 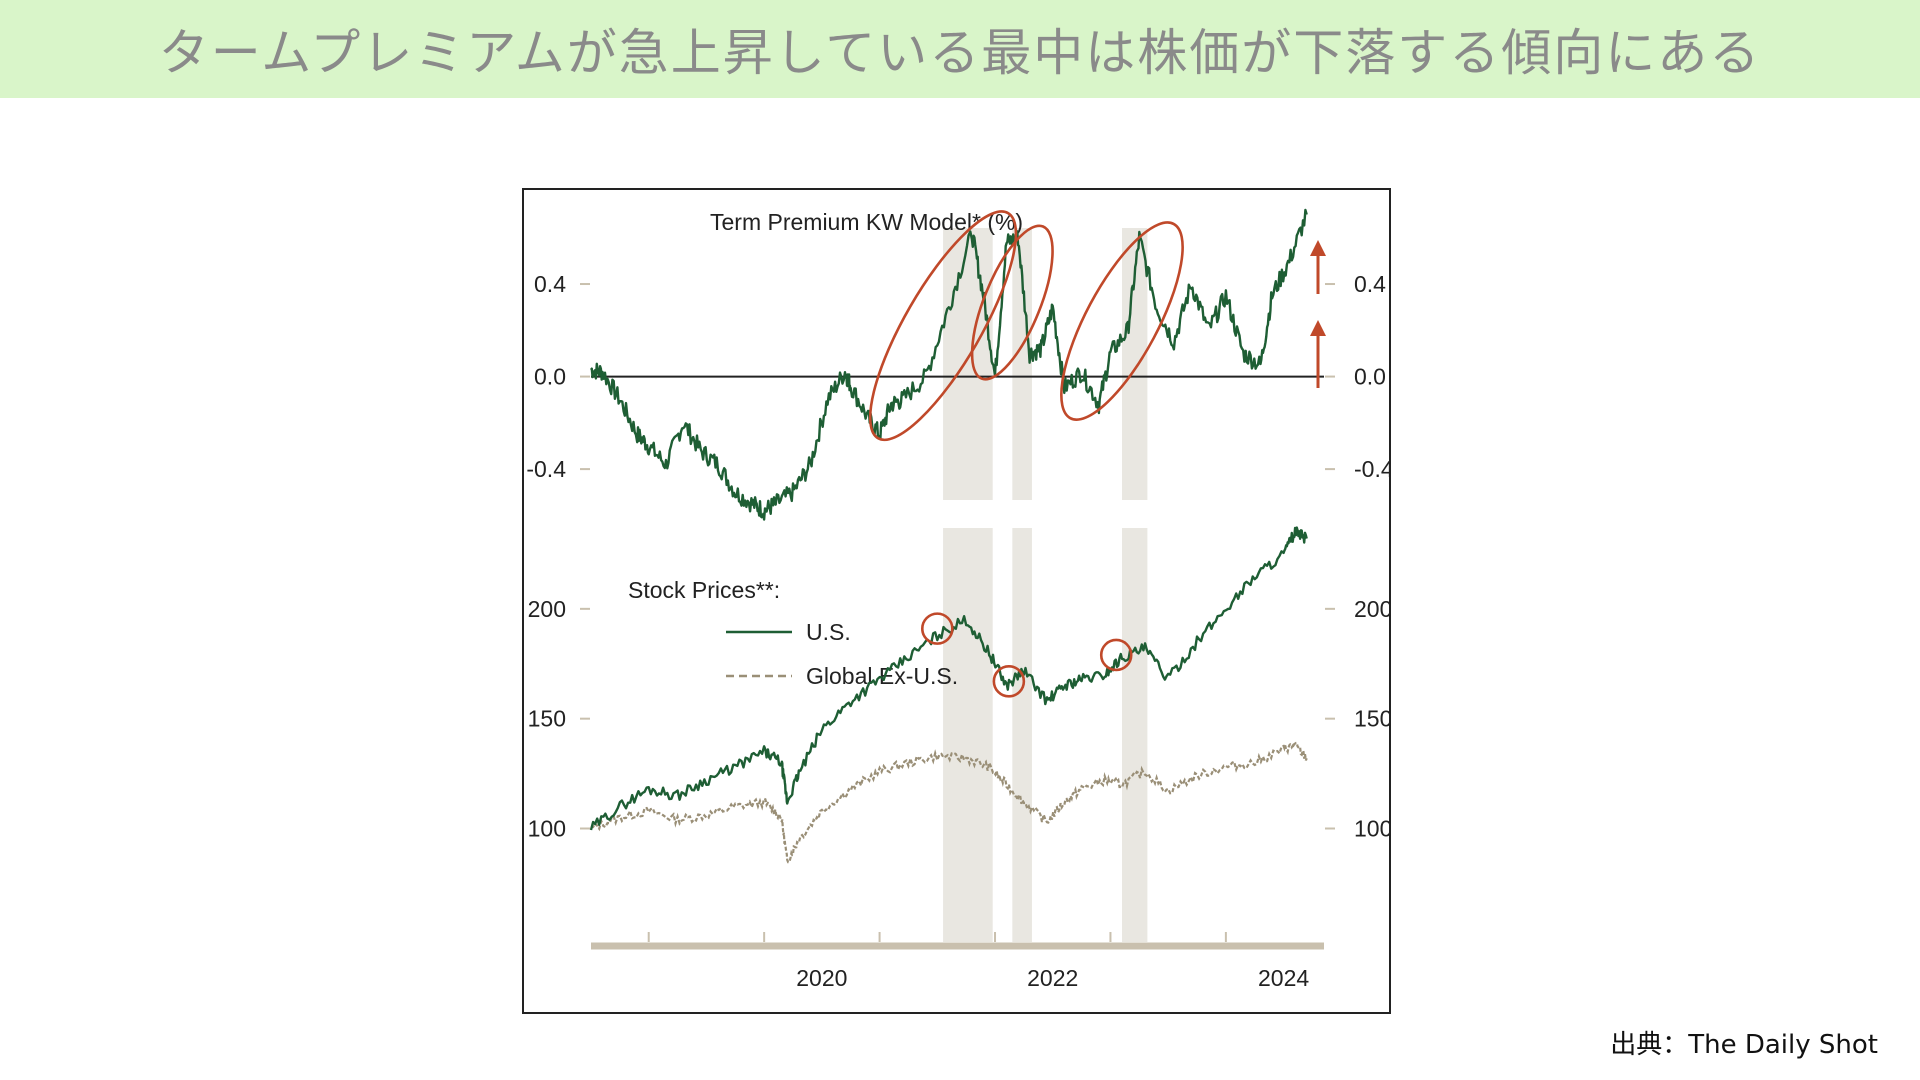 I want to click on global-ex-us-line, so click(x=949, y=802).